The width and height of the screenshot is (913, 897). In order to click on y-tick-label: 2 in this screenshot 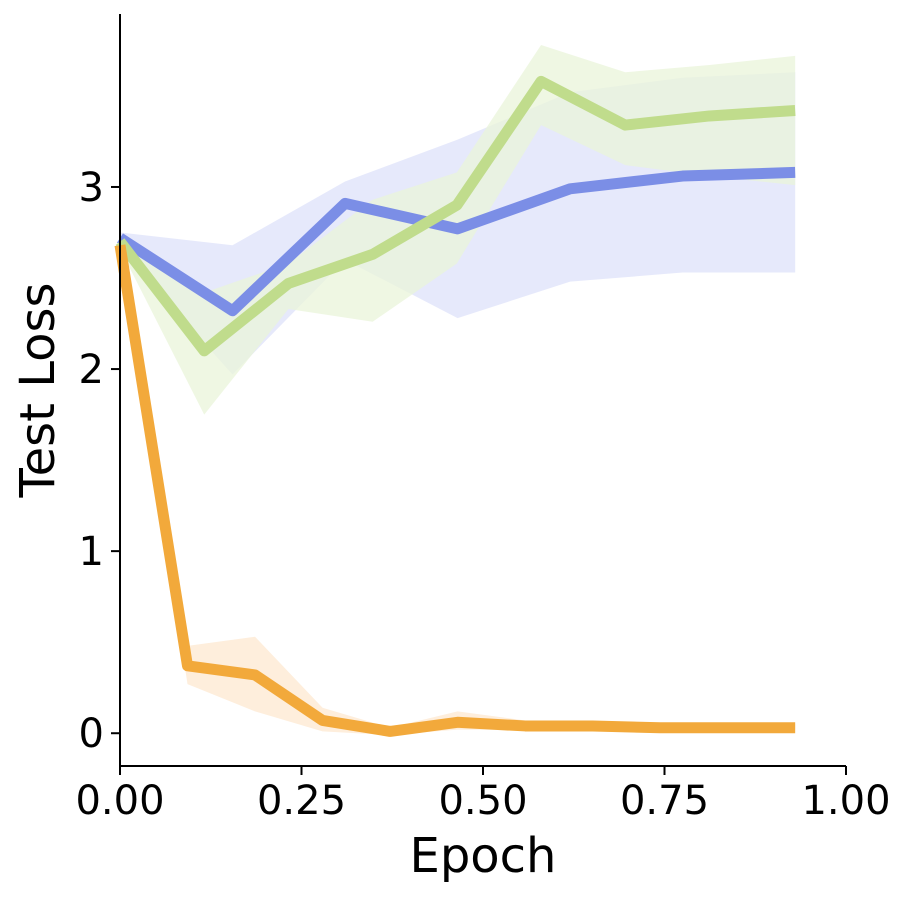, I will do `click(91, 370)`.